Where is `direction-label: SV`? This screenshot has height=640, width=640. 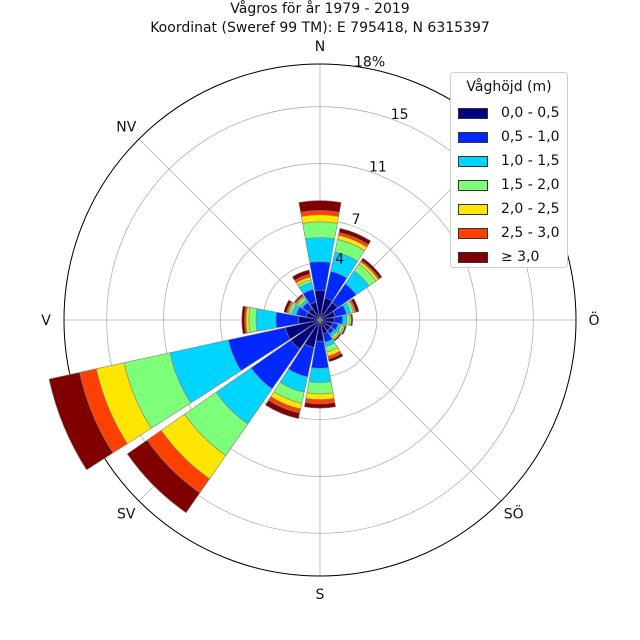 direction-label: SV is located at coordinates (126, 515).